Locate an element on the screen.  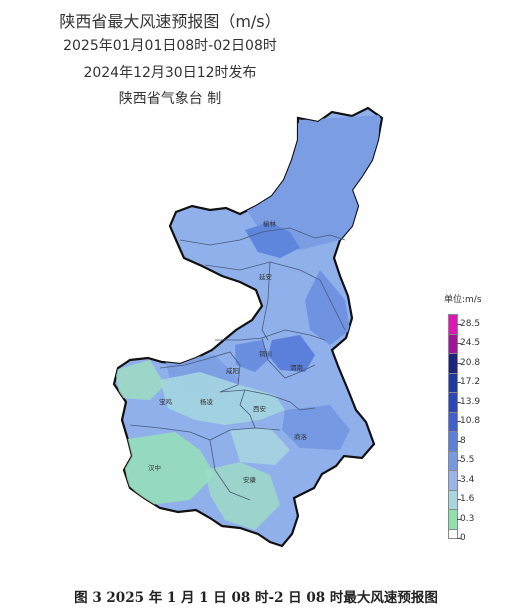
legend-unit: 单位:m/s is located at coordinates (463, 300).